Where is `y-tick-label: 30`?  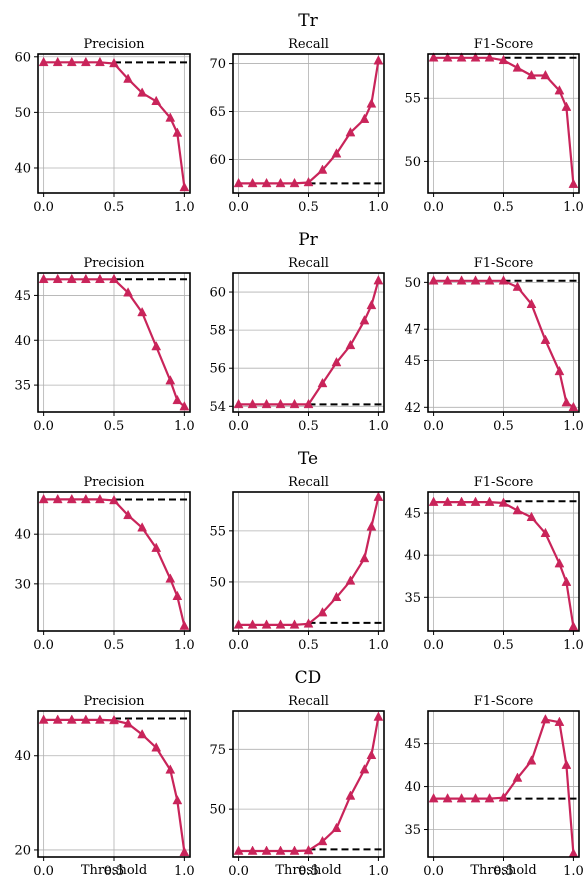
y-tick-label: 30 is located at coordinates (22, 584).